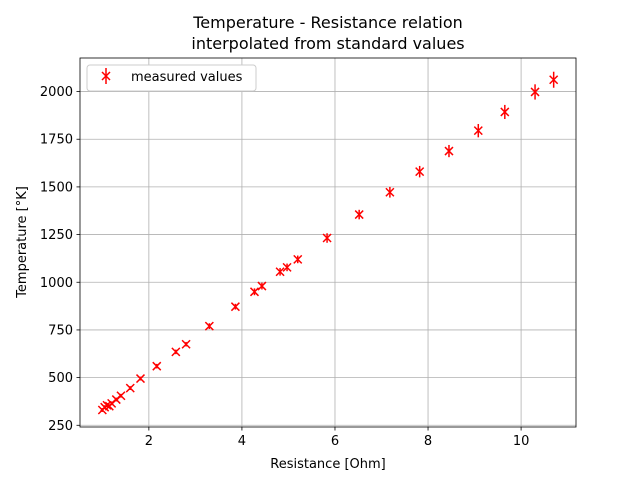 This screenshot has width=640, height=480. I want to click on y-axis-label: Temperature [°K], so click(22, 242).